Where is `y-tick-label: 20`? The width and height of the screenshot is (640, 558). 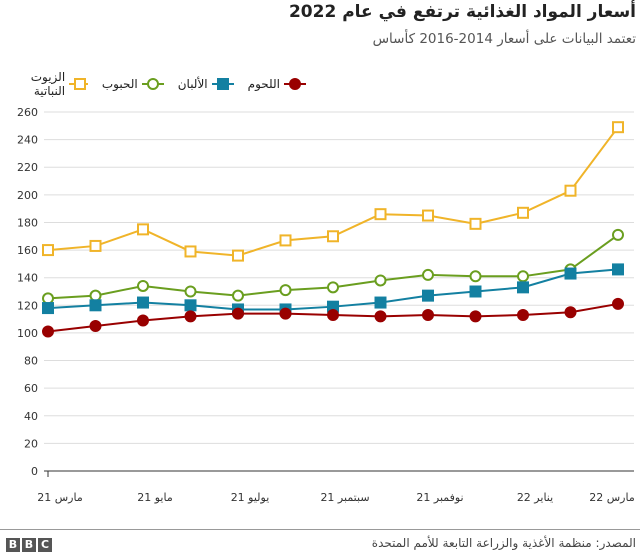
y-tick-label: 20 is located at coordinates (31, 443).